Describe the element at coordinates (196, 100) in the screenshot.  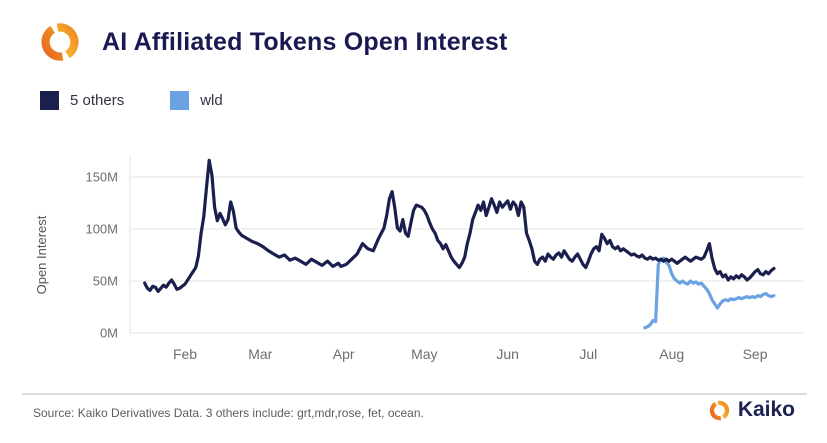
I see `legend-item-wld: wld` at that location.